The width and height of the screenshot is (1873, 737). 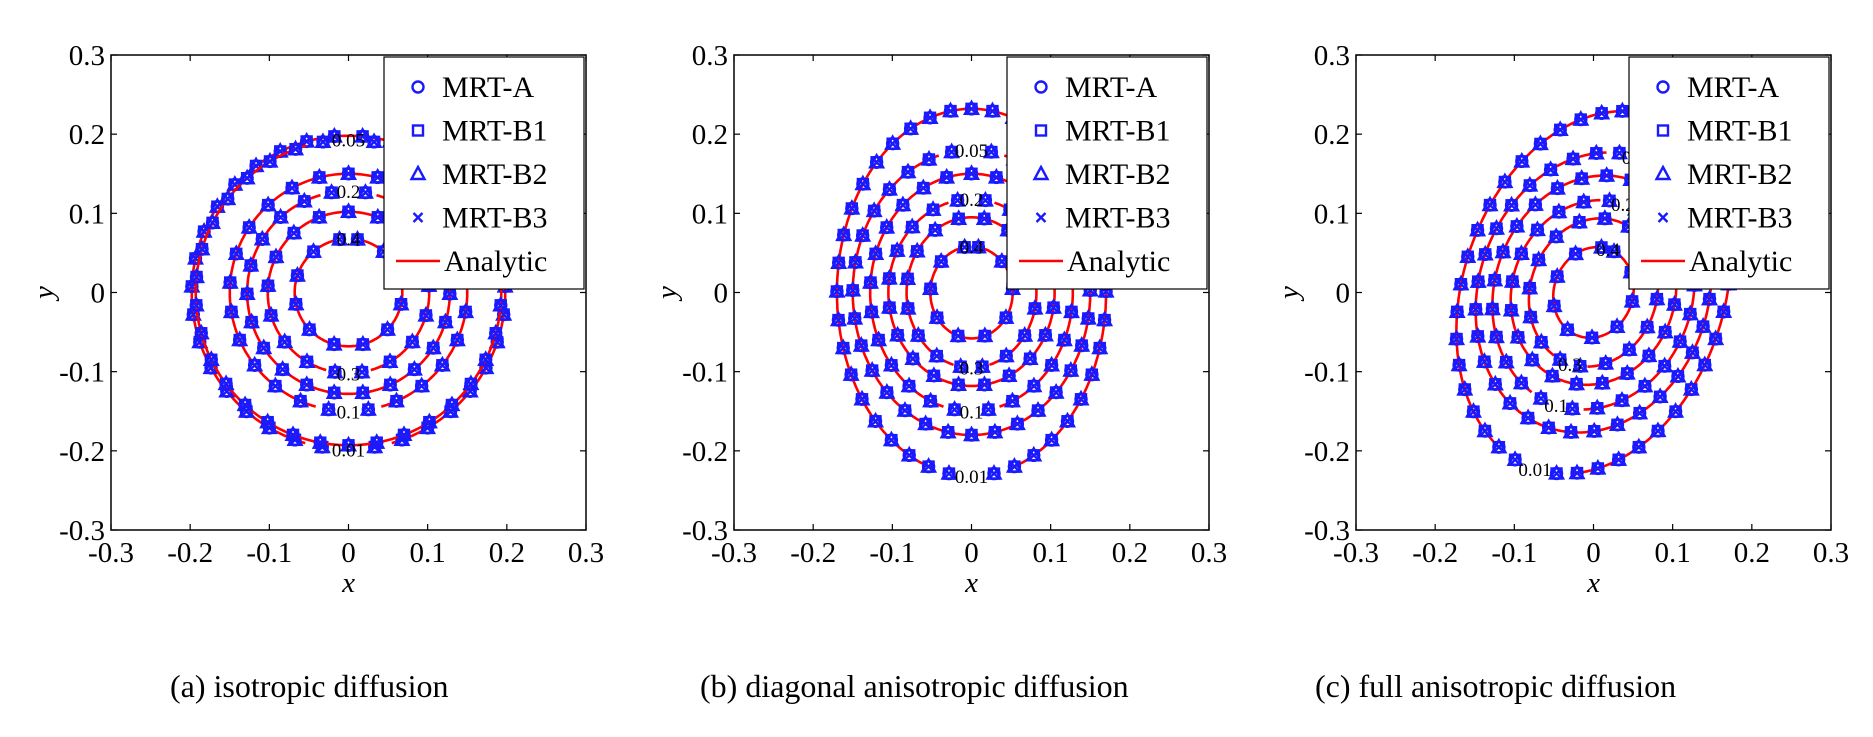 I want to click on y-tick-label: 0.3, so click(x=710, y=56).